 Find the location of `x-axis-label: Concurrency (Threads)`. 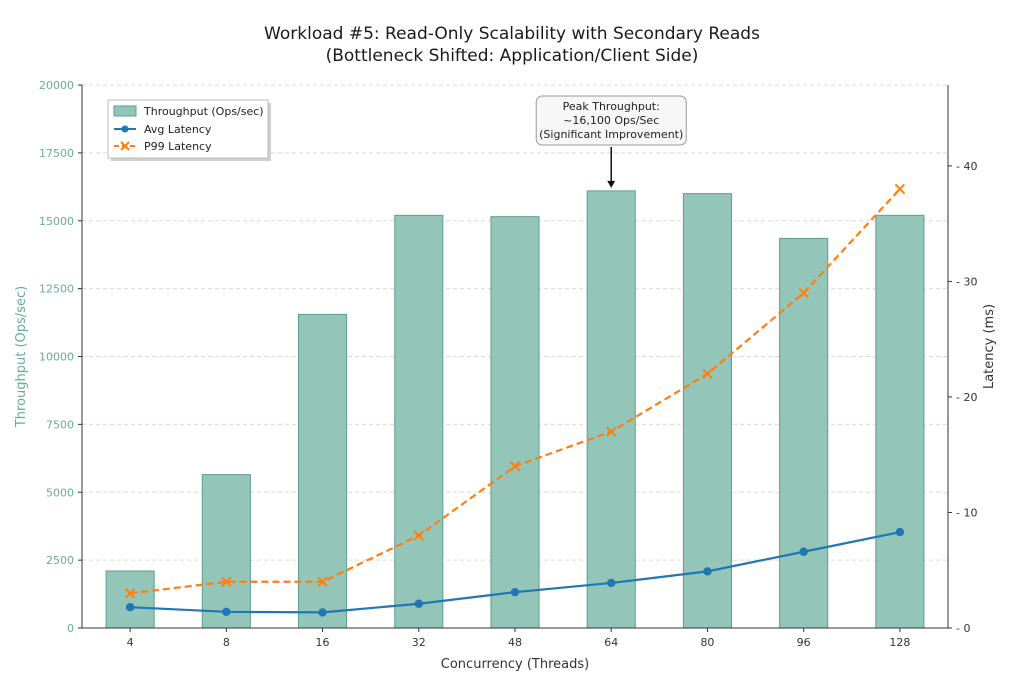

x-axis-label: Concurrency (Threads) is located at coordinates (515, 664).